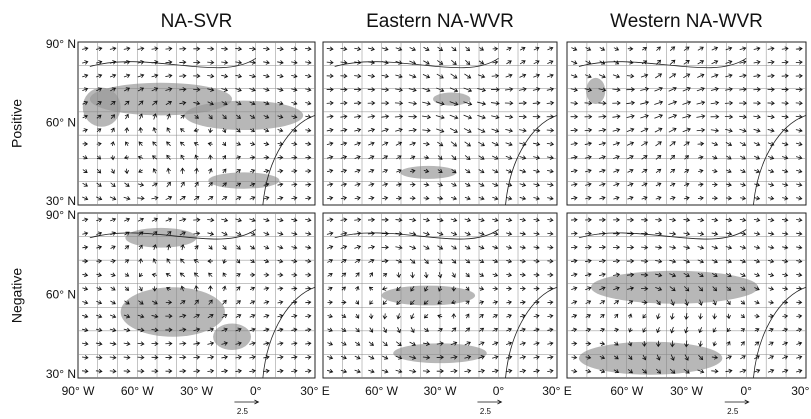  Describe the element at coordinates (197, 21) in the screenshot. I see `panel-title: NA-SVR` at that location.